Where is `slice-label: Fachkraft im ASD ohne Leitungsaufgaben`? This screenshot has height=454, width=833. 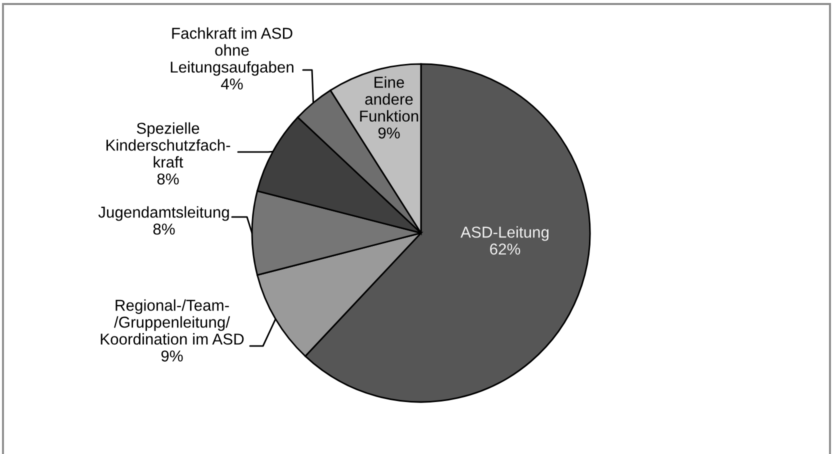 slice-label: Fachkraft im ASD ohne Leitungsaufgaben is located at coordinates (232, 51).